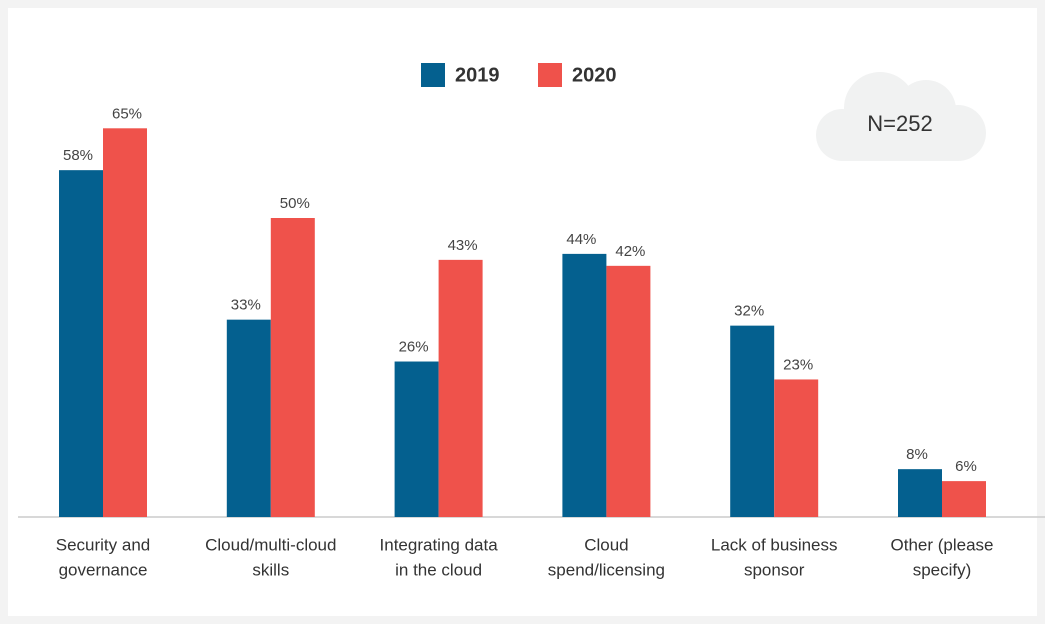 The image size is (1045, 624). I want to click on x-tick-label: sponsor, so click(774, 569).